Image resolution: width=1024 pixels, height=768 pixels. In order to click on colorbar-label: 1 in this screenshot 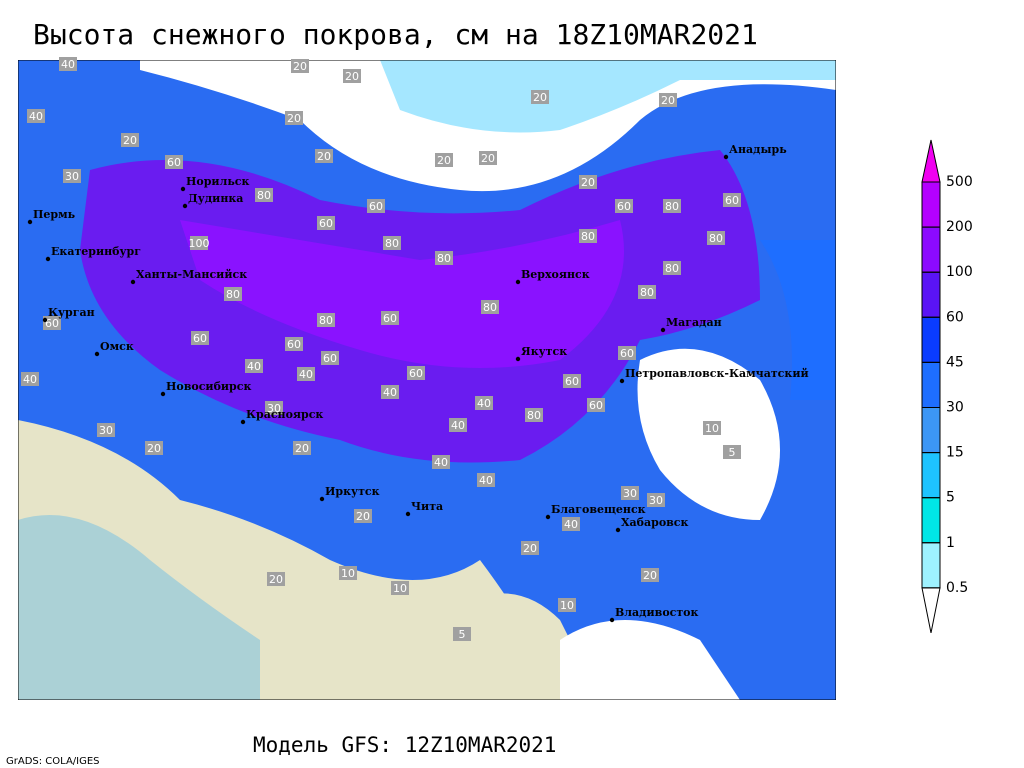, I will do `click(950, 543)`.